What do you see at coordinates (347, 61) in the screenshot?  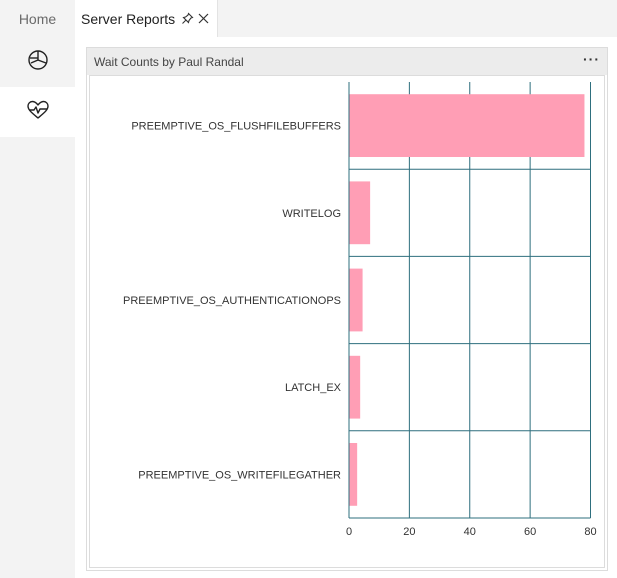 I see `widget-header: Wait Counts by Paul Randal ···` at bounding box center [347, 61].